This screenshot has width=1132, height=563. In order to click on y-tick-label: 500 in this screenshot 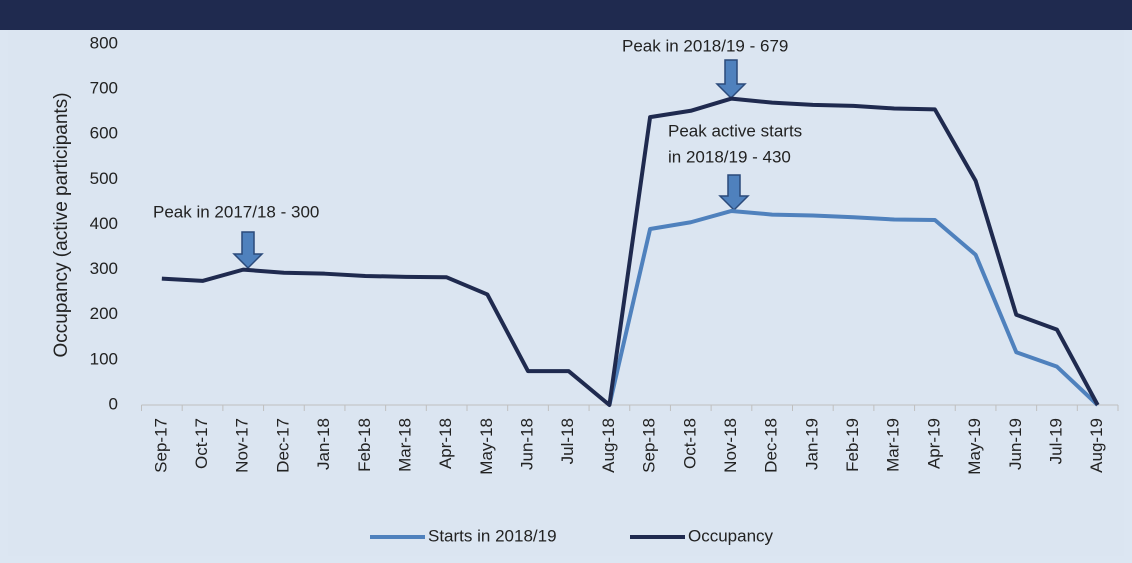, I will do `click(104, 178)`.